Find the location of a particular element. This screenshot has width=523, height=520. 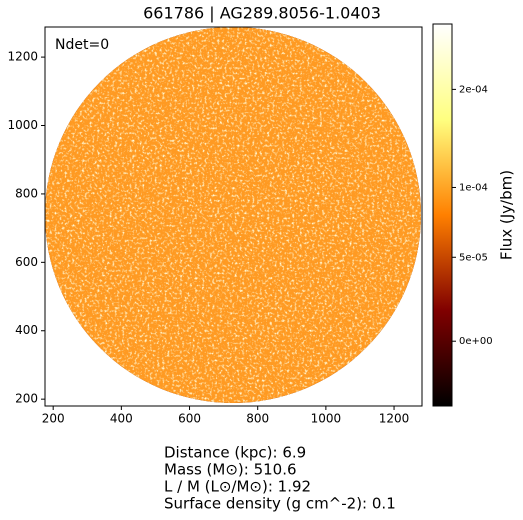

colorbar-tick-label: 5e-05 is located at coordinates (473, 257).